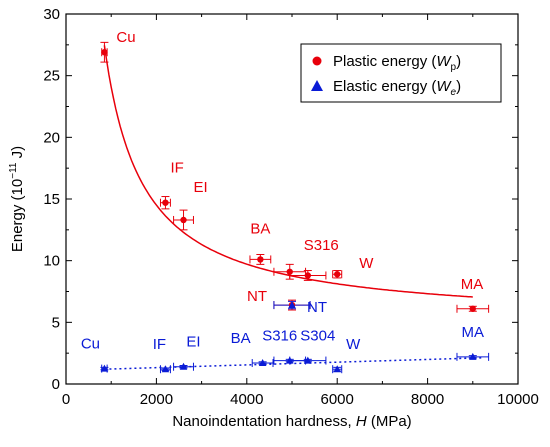 Image resolution: width=550 pixels, height=447 pixels. Describe the element at coordinates (246, 399) in the screenshot. I see `x-tick-label: 4000` at that location.